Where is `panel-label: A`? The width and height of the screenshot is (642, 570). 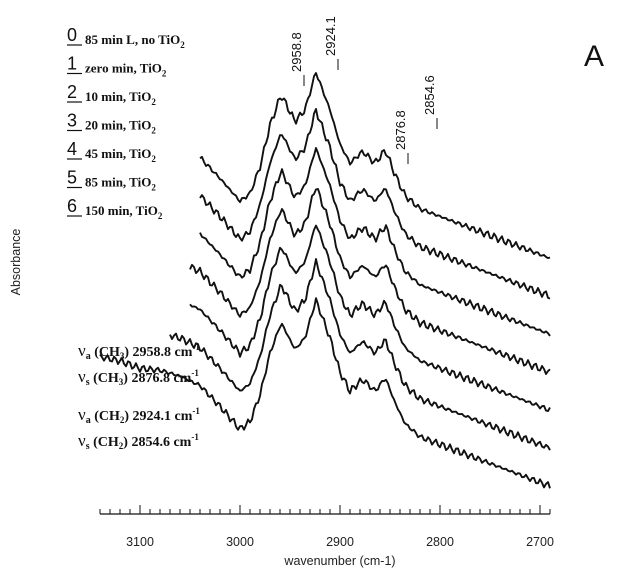
panel-label: A is located at coordinates (594, 56).